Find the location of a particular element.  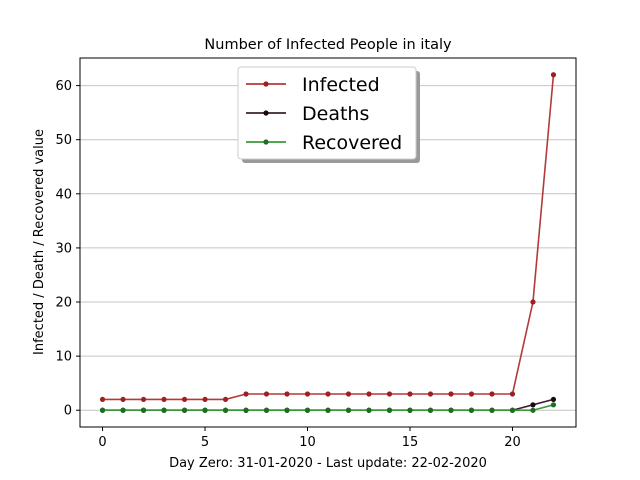

legend: Infected Deaths Recovered is located at coordinates (328, 114).